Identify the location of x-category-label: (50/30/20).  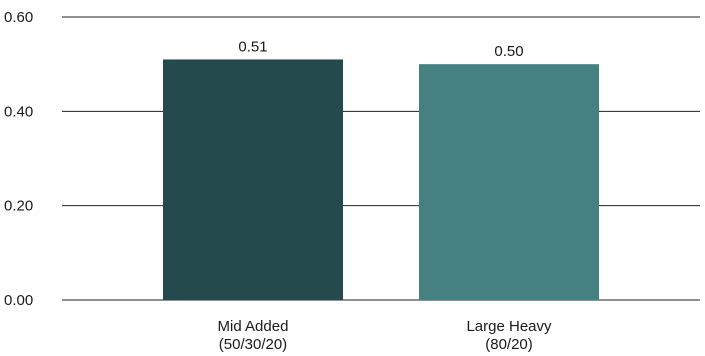
(253, 344).